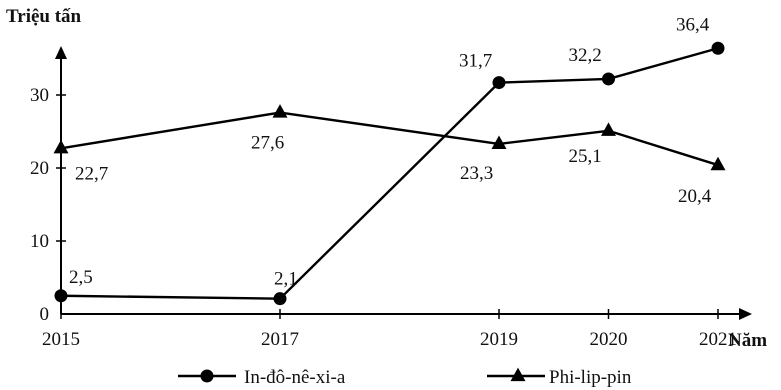 Image resolution: width=781 pixels, height=390 pixels. What do you see at coordinates (39, 168) in the screenshot?
I see `y-tick-label: 20` at bounding box center [39, 168].